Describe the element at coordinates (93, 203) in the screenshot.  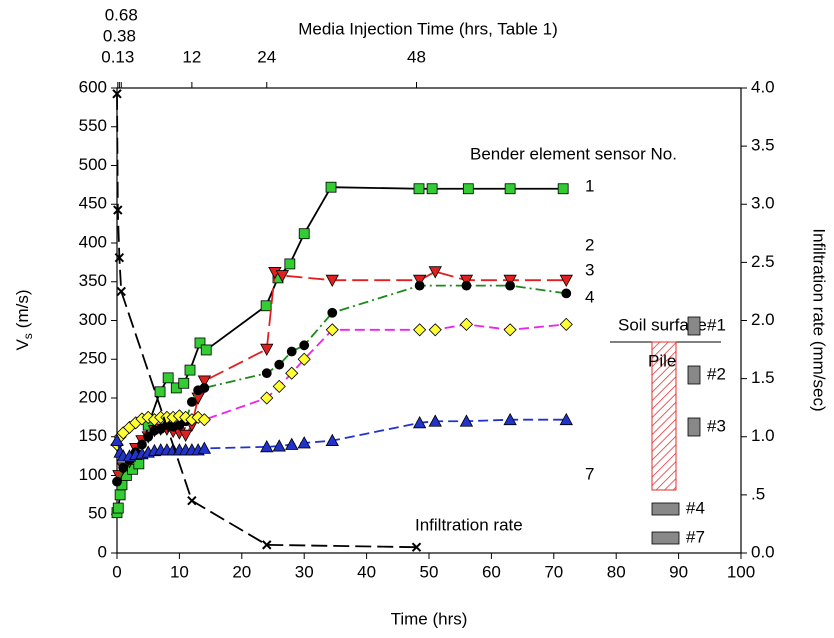
I see `y-tick-label: 450` at that location.